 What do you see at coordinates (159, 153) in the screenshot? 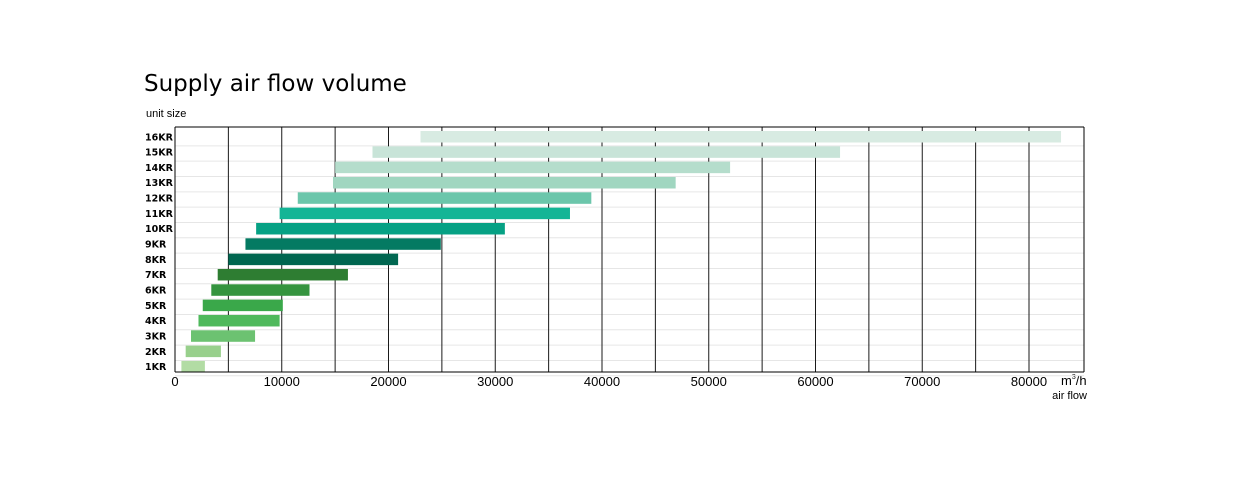
I see `y-tick-label: 15KR` at bounding box center [159, 153].